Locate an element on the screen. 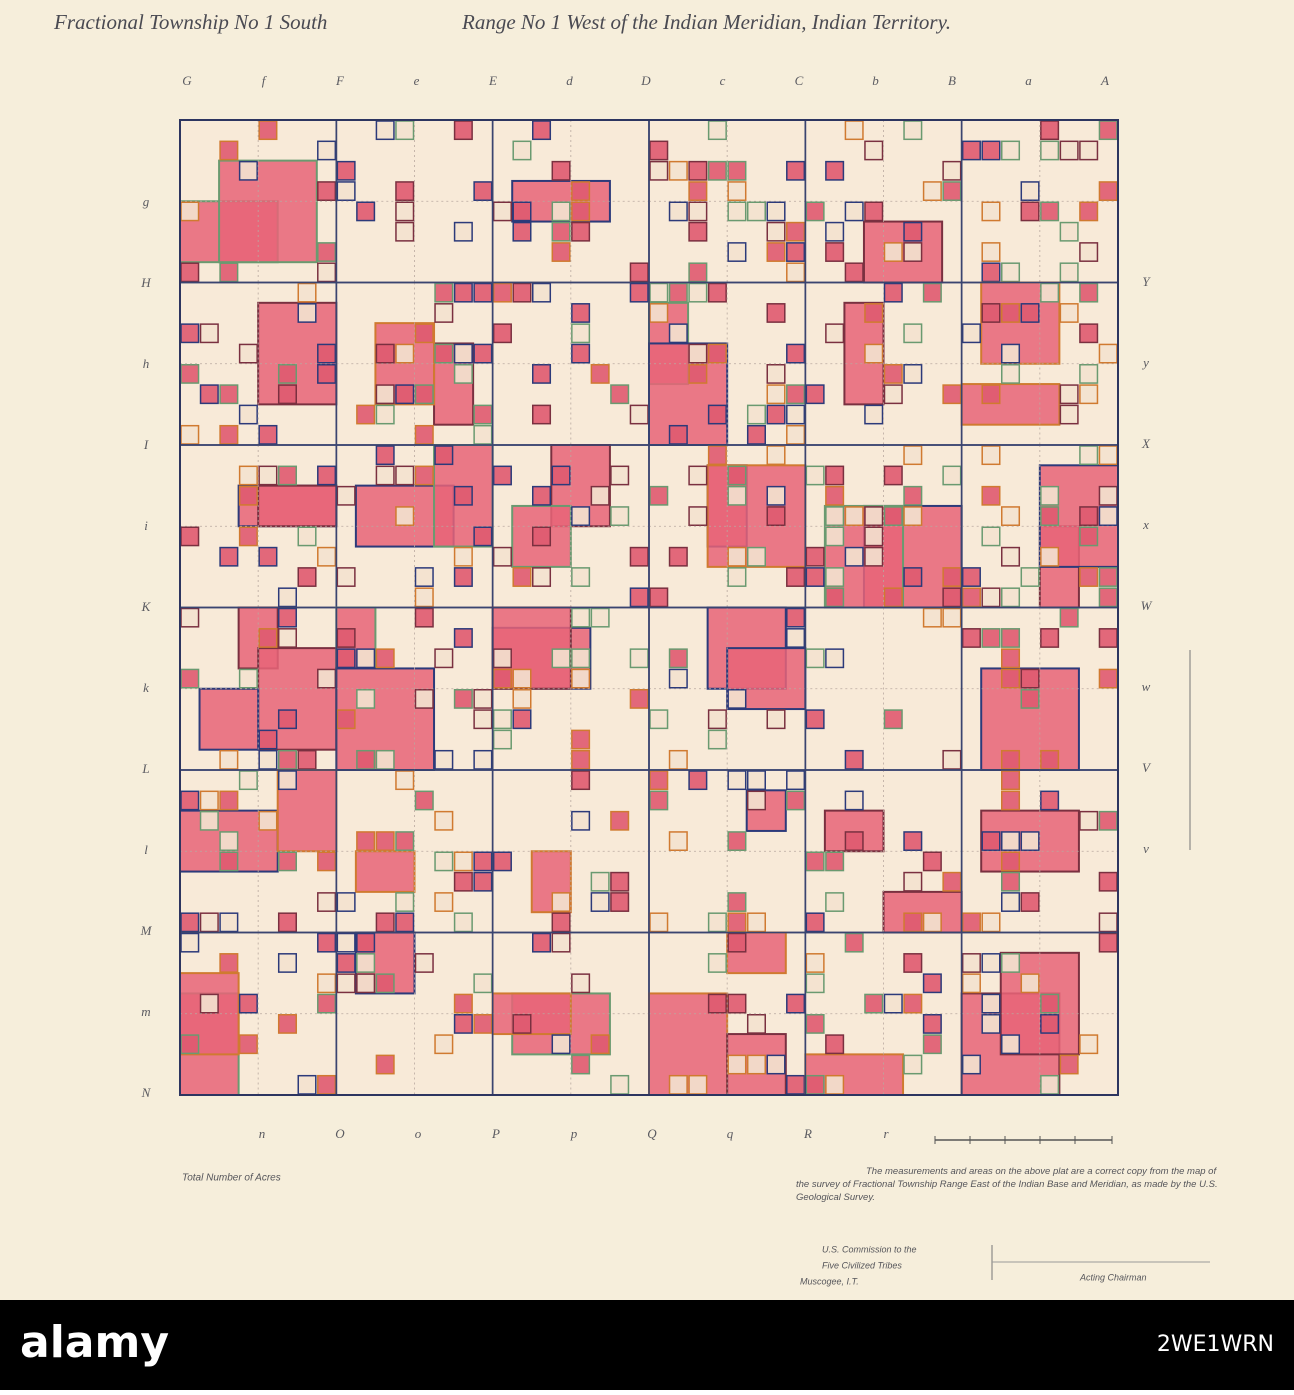 This screenshot has width=1294, height=1395. parcel is located at coordinates (297, 506).